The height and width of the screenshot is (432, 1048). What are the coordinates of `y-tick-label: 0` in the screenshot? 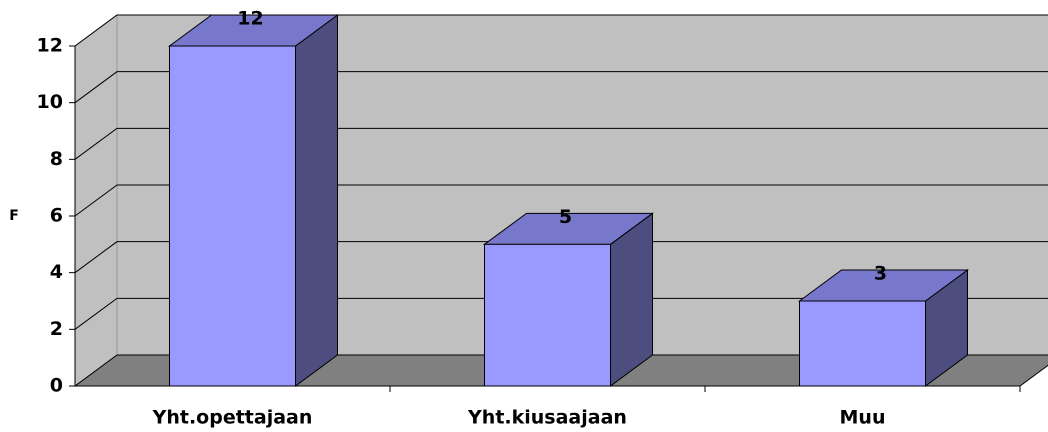 It's located at (56, 386).